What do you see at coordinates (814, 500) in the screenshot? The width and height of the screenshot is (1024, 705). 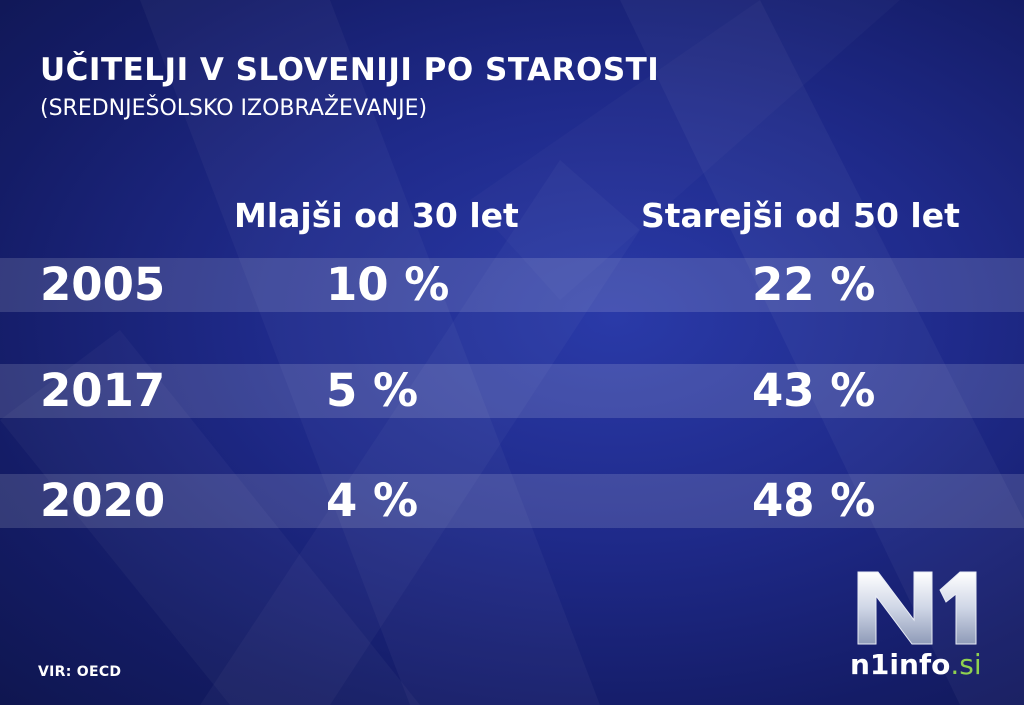 I see `cell-2020-over-50: 48 %` at bounding box center [814, 500].